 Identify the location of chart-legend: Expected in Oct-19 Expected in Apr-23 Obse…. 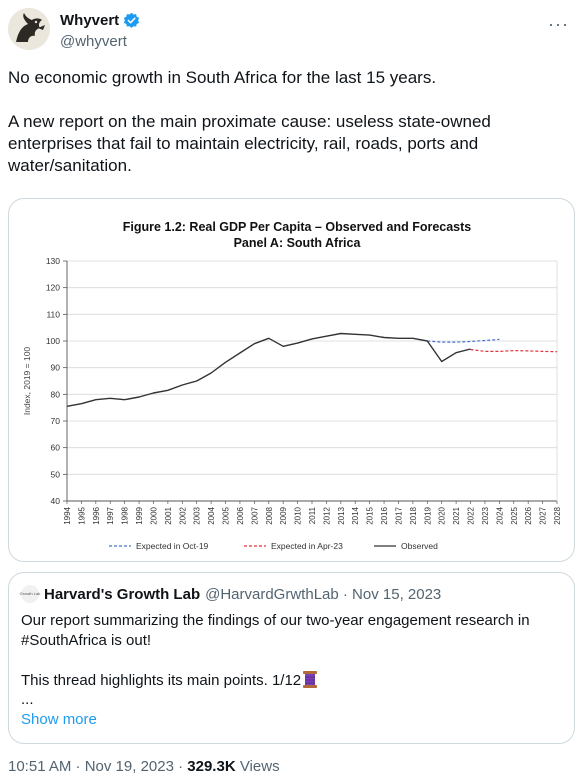
(273, 546).